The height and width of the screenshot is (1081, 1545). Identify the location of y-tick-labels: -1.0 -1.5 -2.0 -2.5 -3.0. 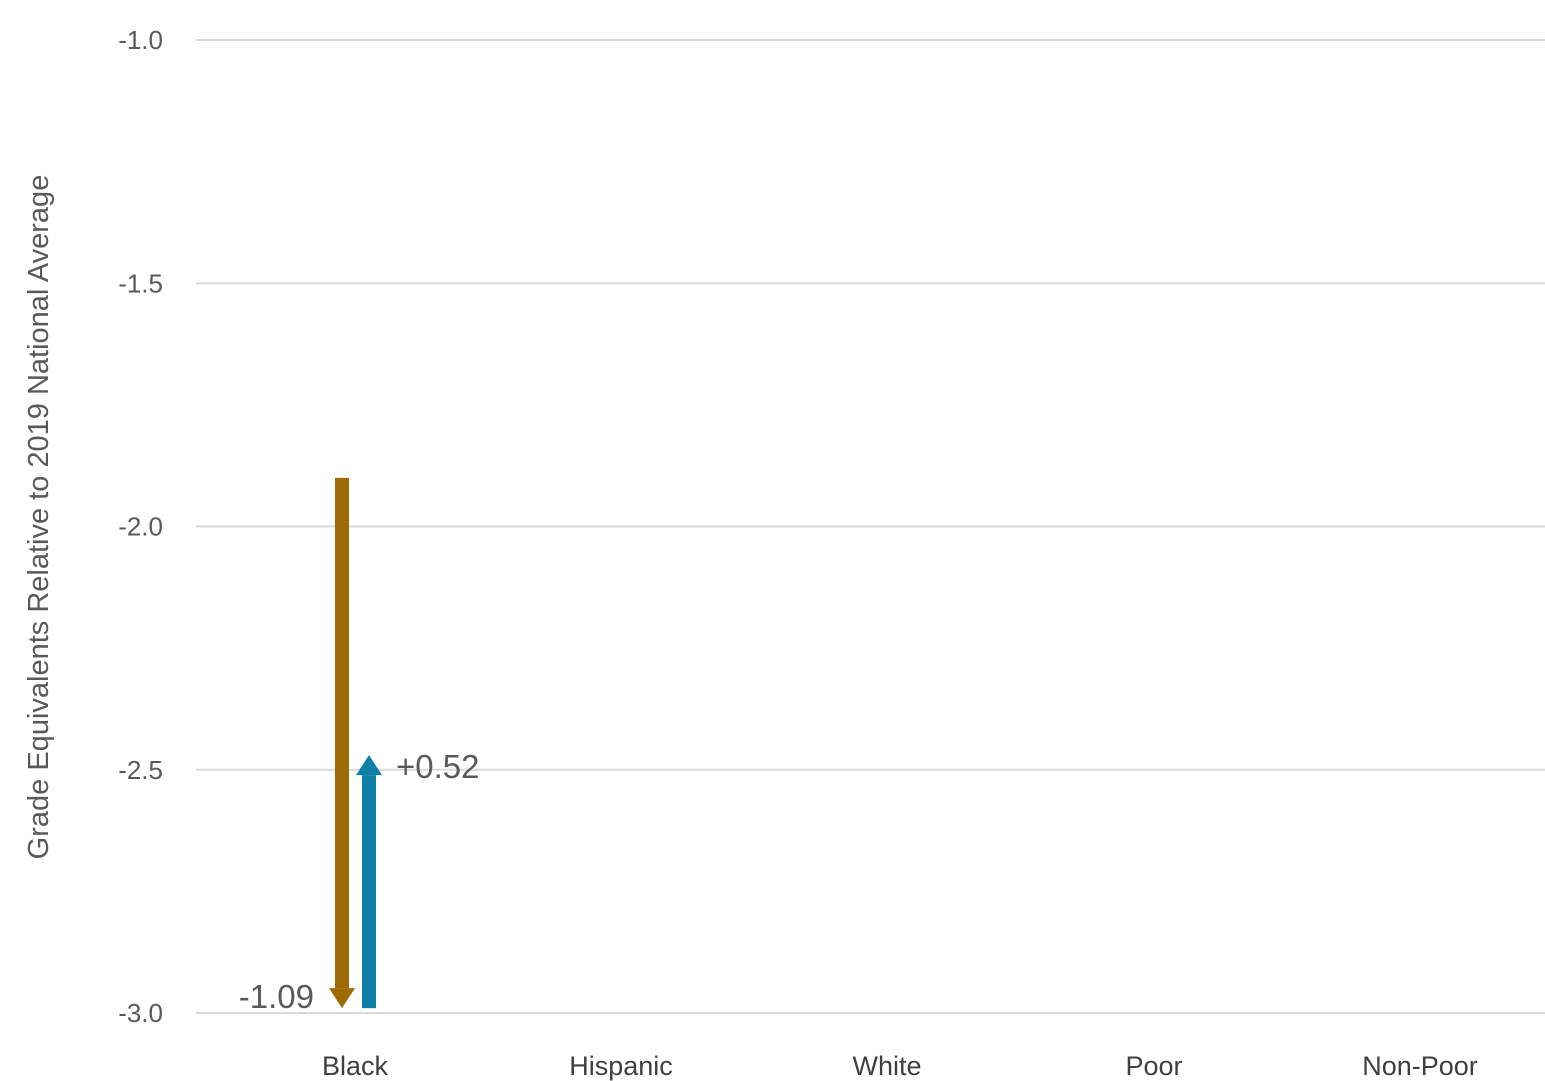
(140, 526).